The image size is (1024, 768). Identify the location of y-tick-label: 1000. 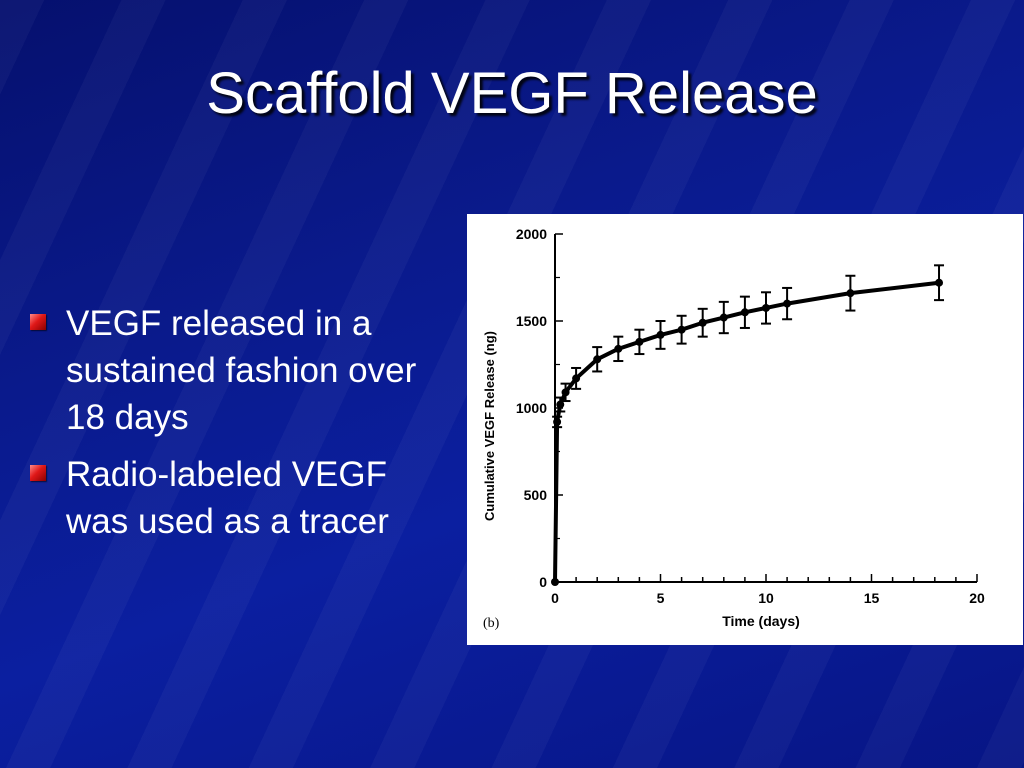
(531, 408).